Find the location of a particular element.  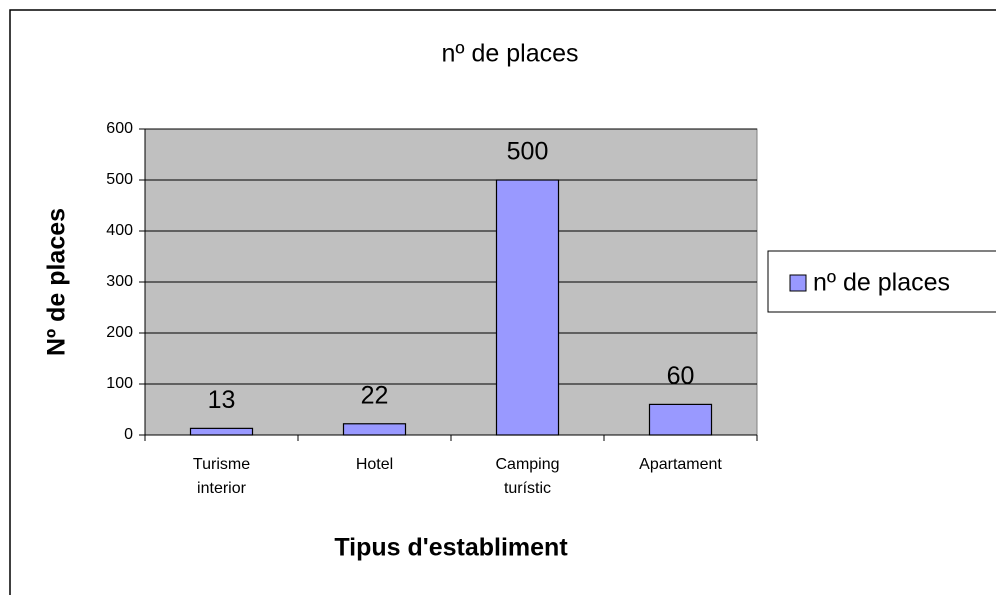

data-label: 22 is located at coordinates (375, 395).